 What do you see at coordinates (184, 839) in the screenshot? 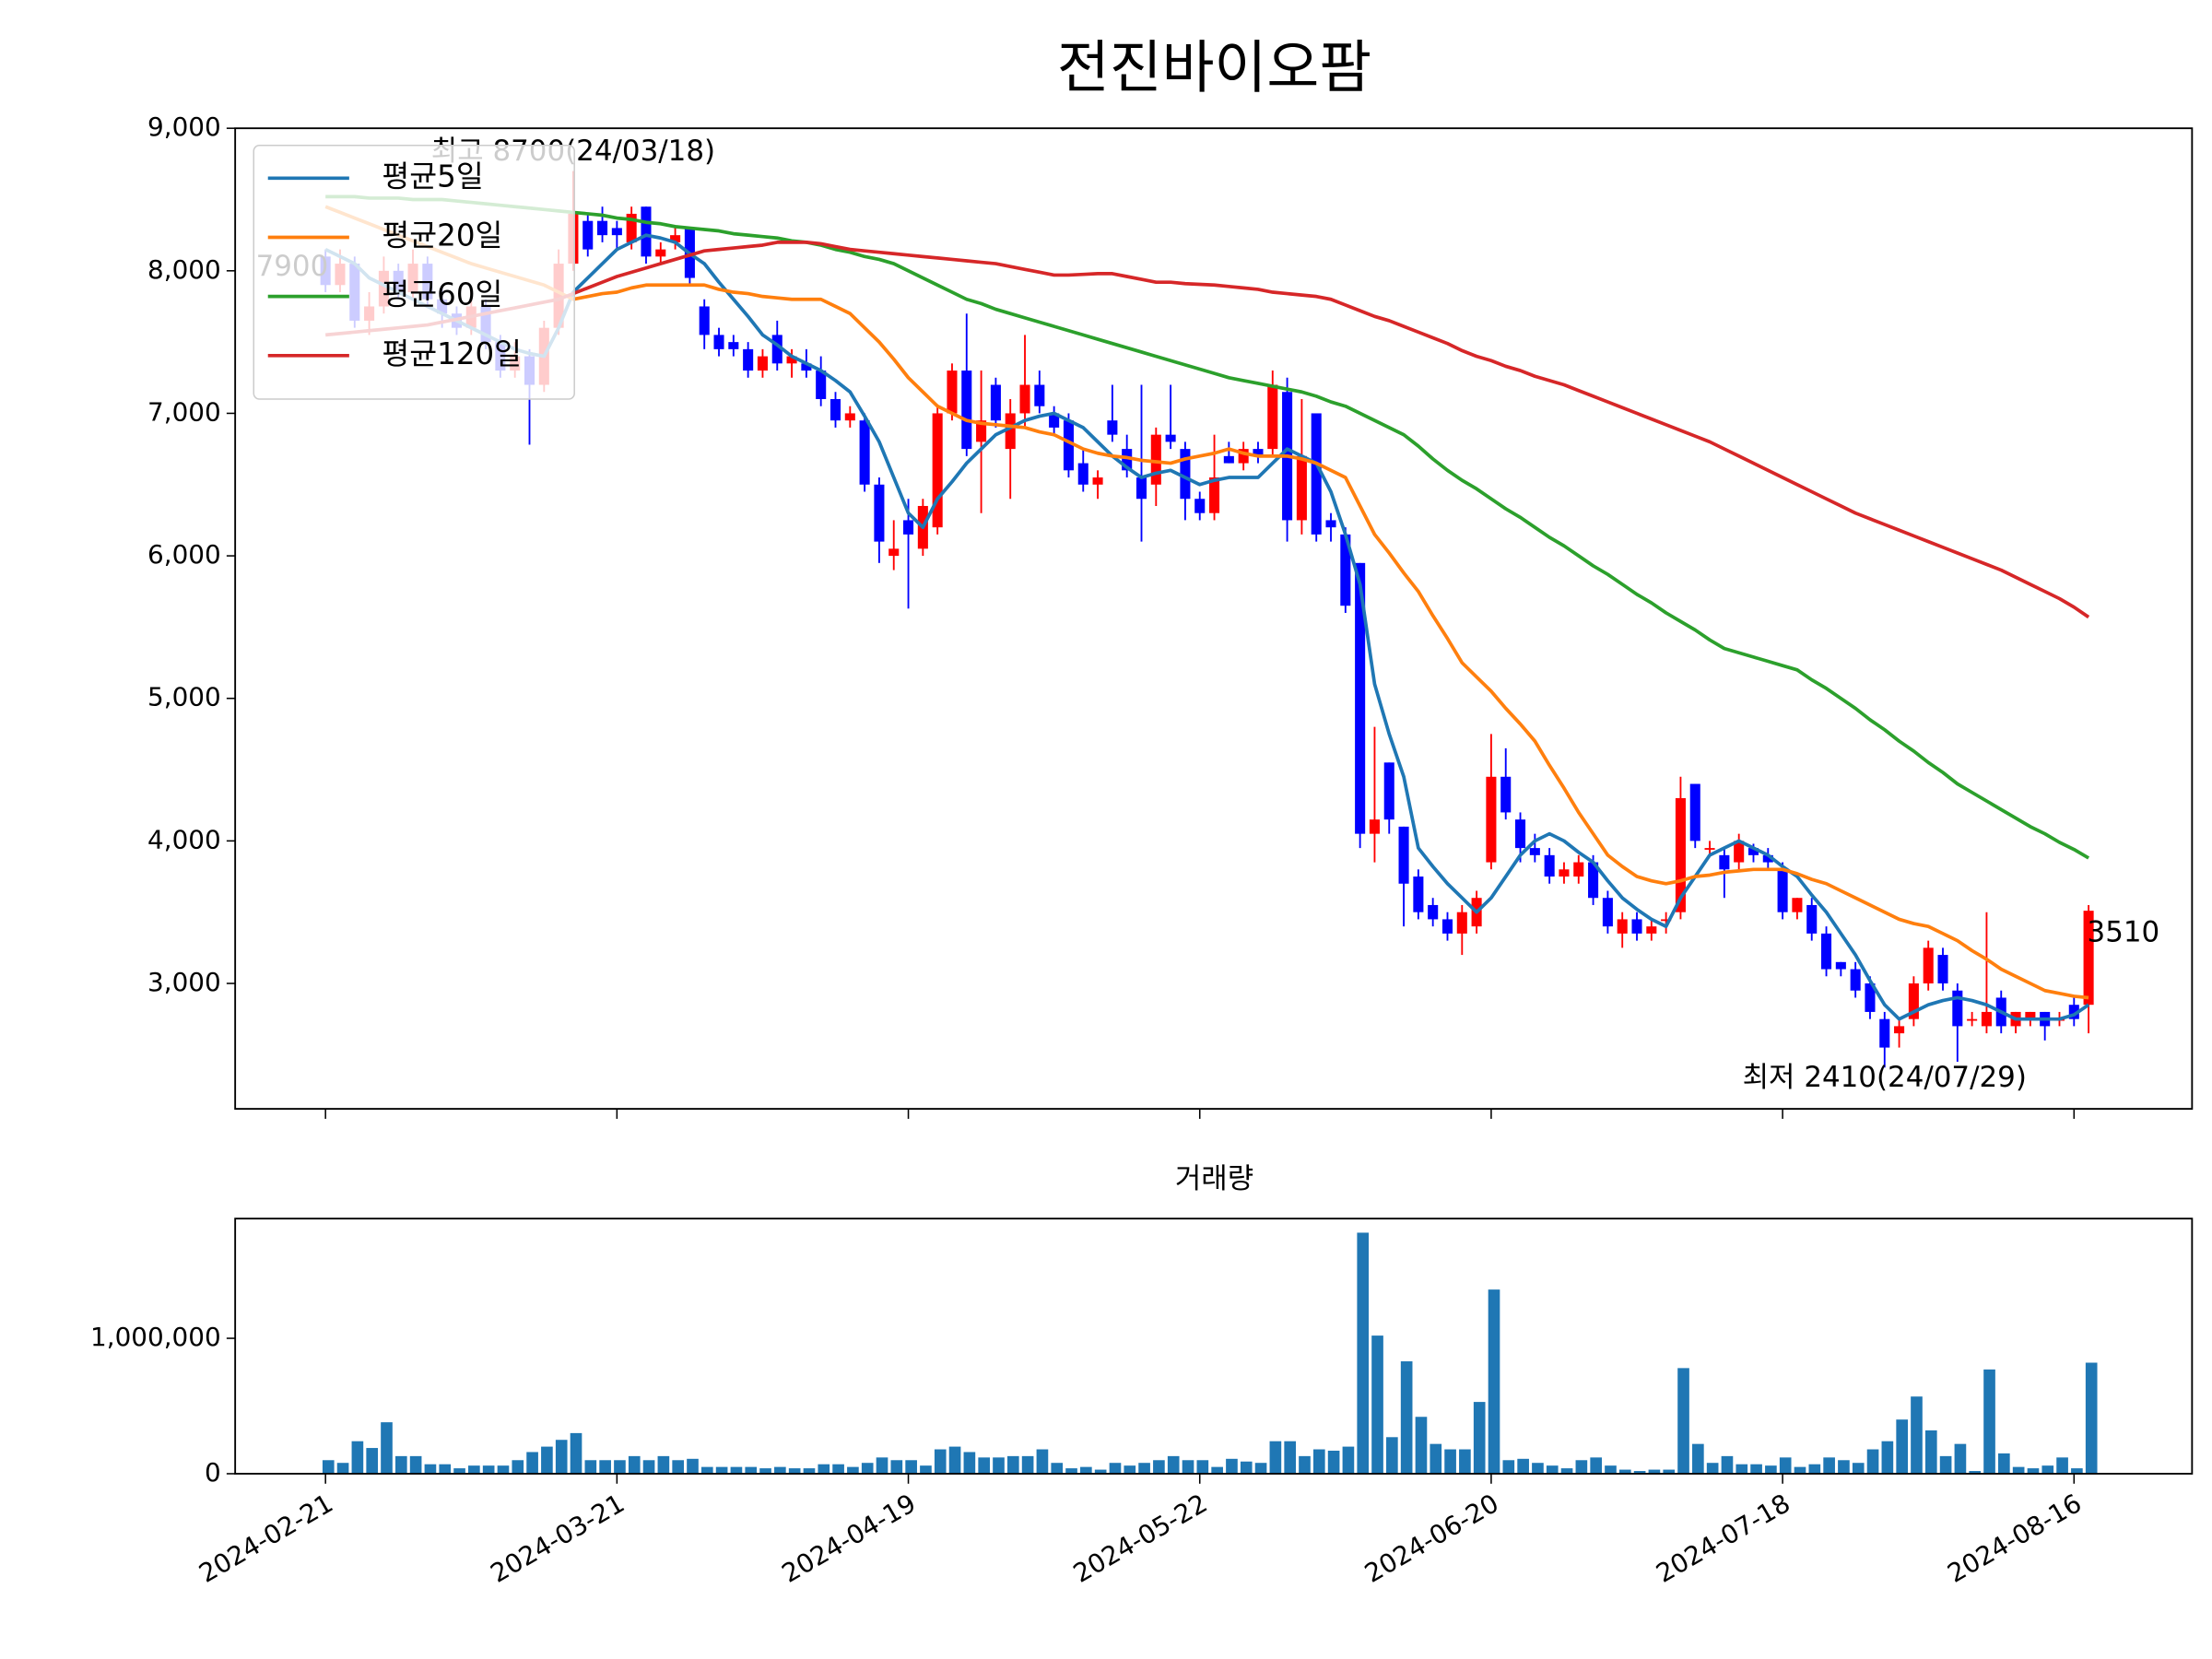
I see `y-tick-label: 4,000` at bounding box center [184, 839].